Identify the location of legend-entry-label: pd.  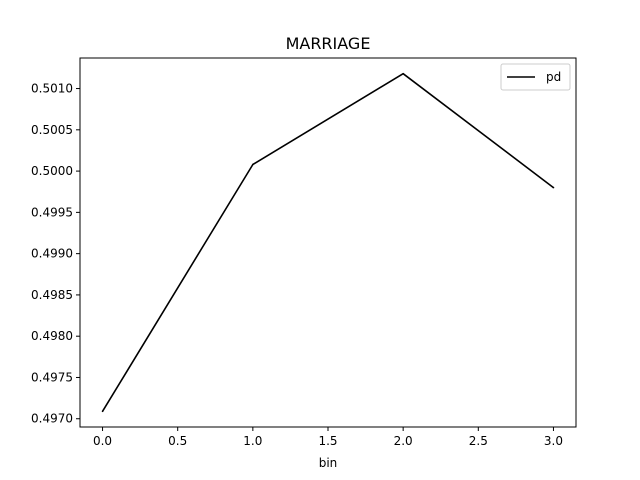
(553, 77).